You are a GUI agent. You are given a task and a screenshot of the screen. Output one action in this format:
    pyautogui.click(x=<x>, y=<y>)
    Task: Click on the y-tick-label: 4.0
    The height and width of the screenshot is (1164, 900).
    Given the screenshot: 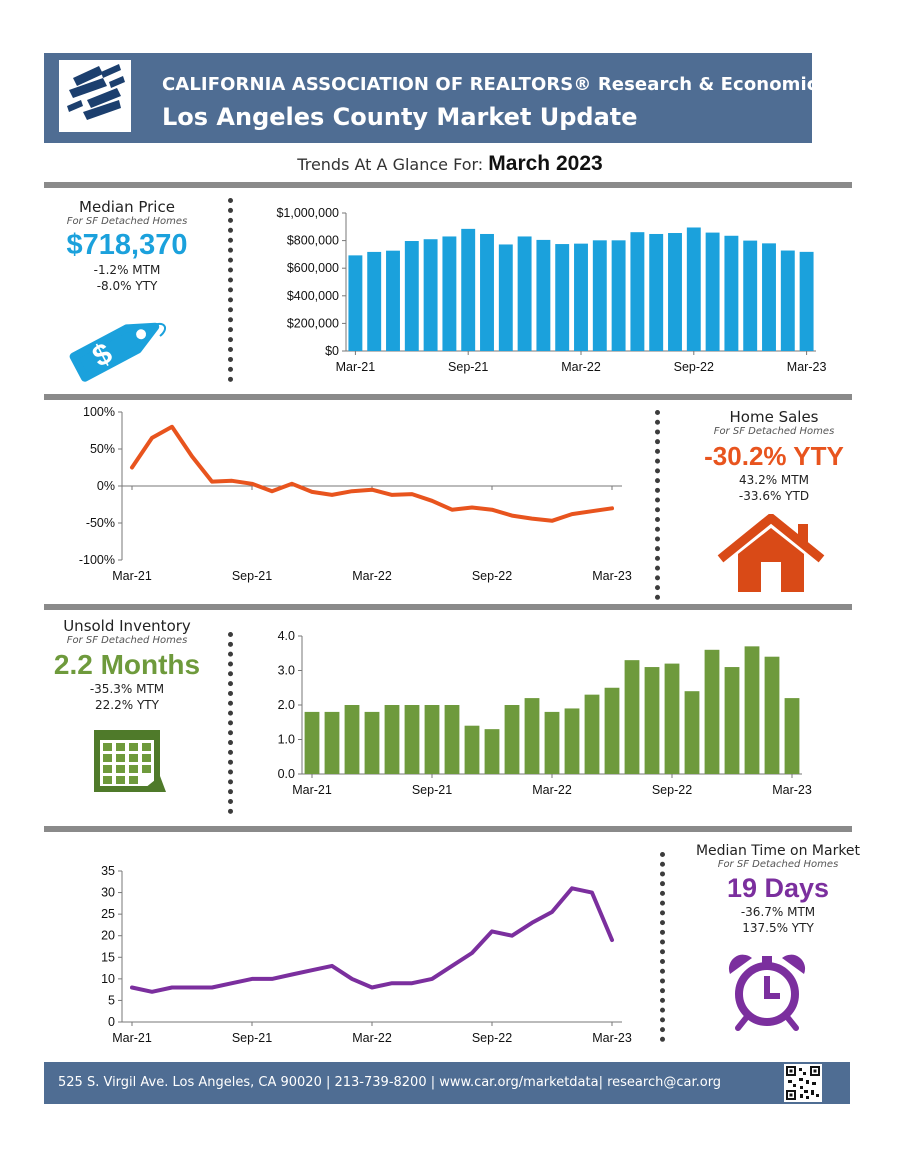 What is the action you would take?
    pyautogui.click(x=286, y=636)
    